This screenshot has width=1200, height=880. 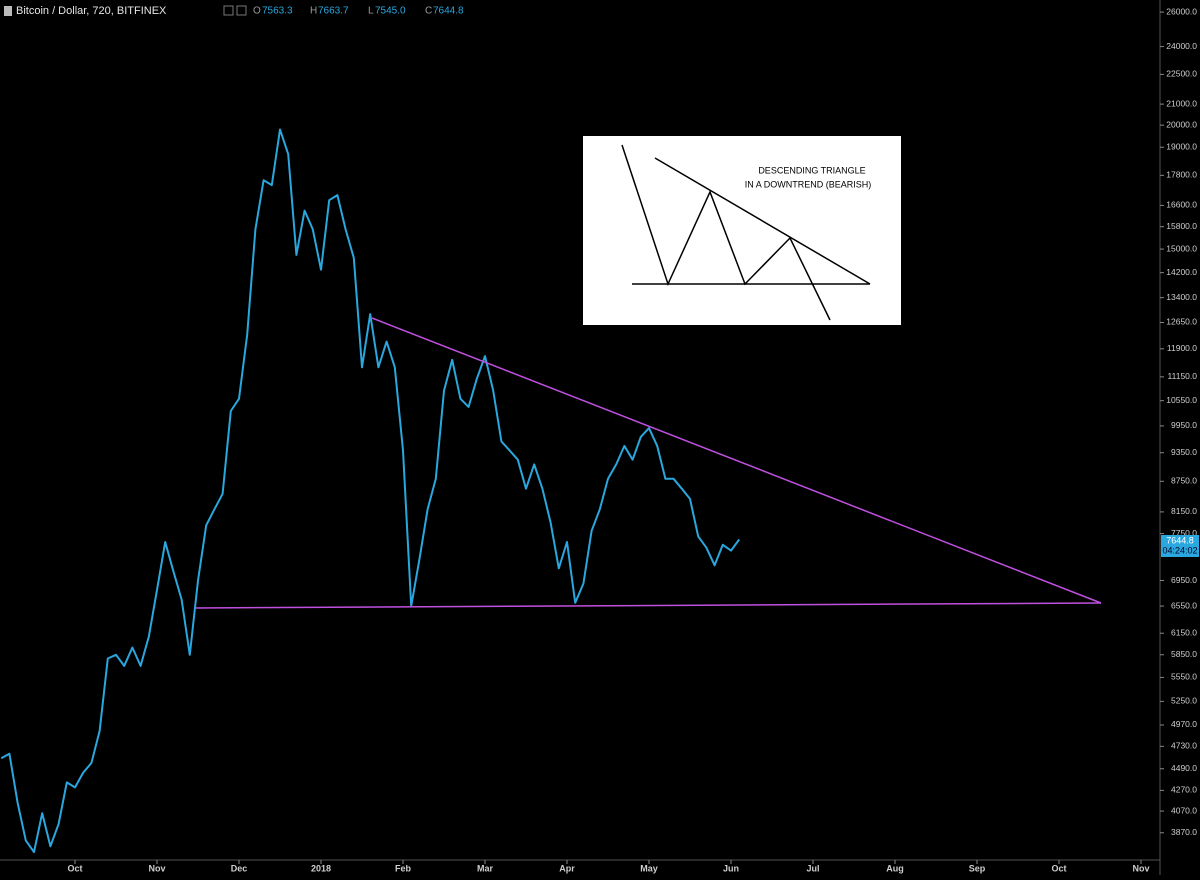 What do you see at coordinates (895, 868) in the screenshot?
I see `x-tick-label: Aug` at bounding box center [895, 868].